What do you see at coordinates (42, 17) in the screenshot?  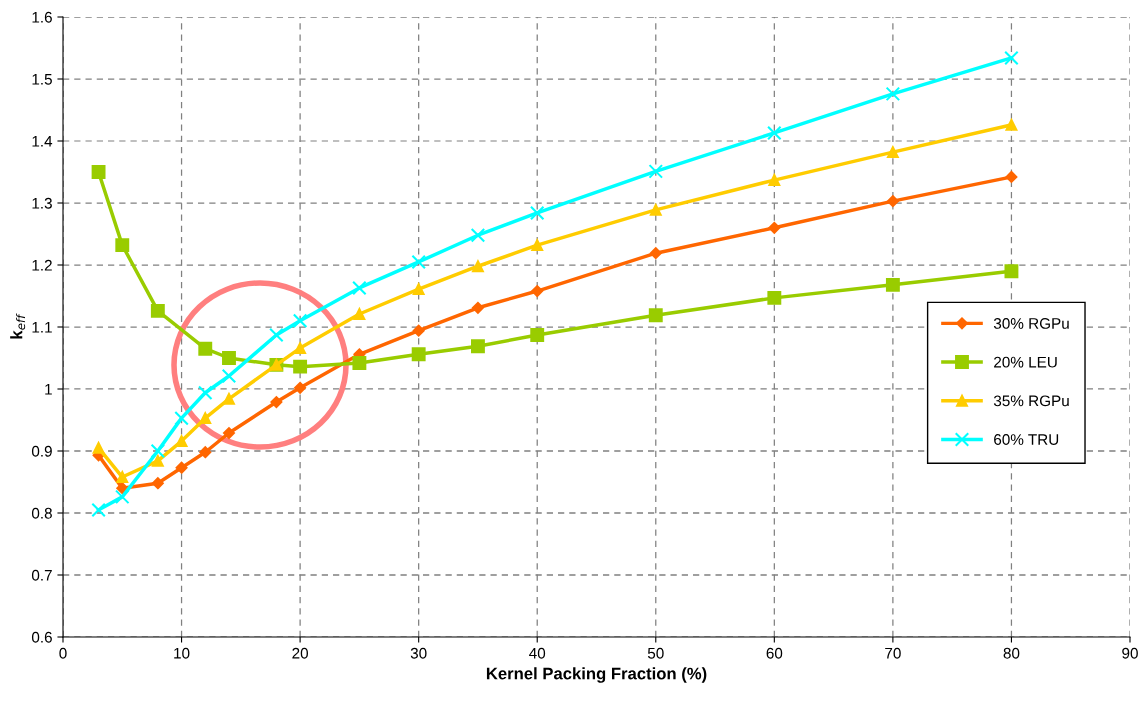 I see `y-tick-label: 1.6` at bounding box center [42, 17].